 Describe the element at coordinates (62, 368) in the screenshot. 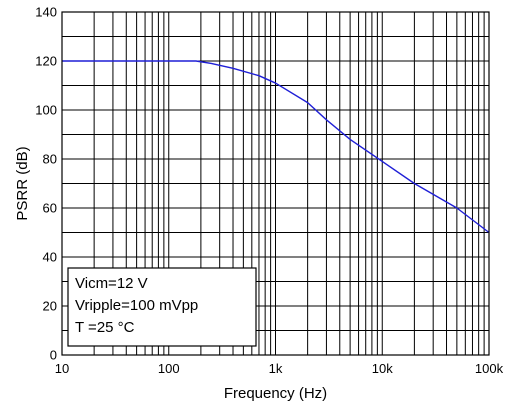

I see `x-tick-label: 10` at that location.